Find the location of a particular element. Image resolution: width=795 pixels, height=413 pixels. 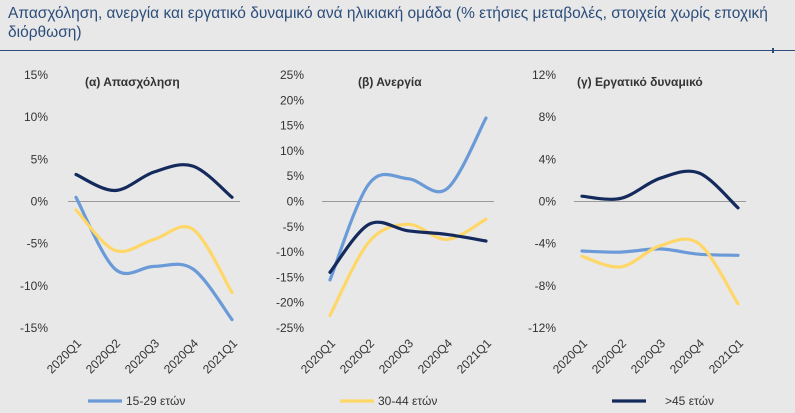

legend-label-2: 30-44 ετών is located at coordinates (407, 401).